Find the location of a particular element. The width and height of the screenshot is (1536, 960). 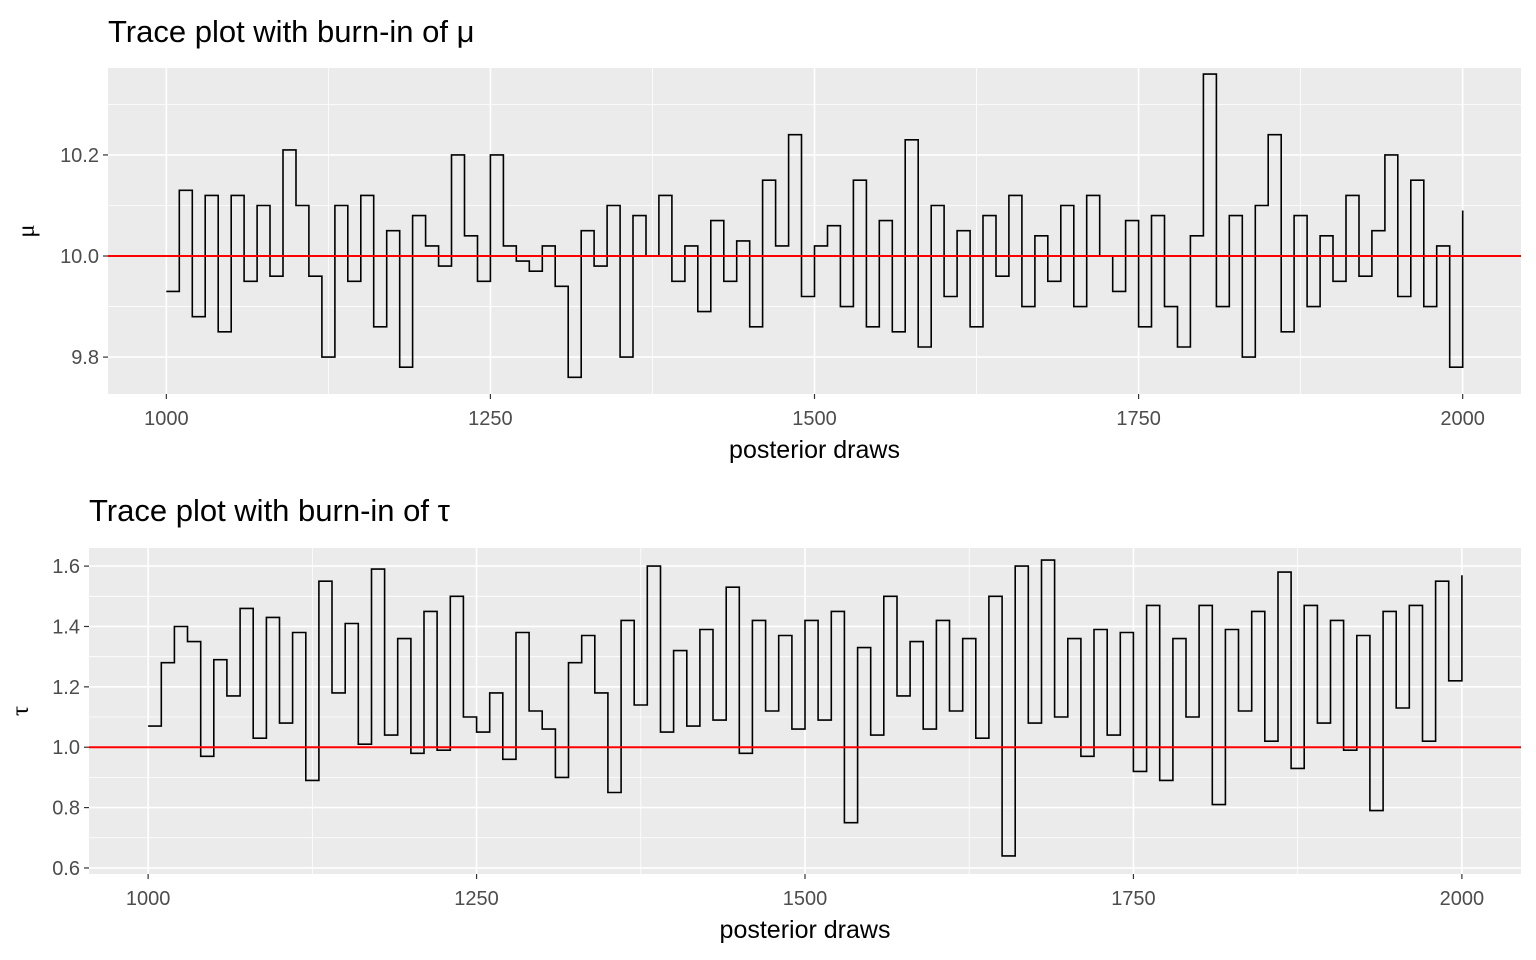

y-tick-label: 1.0 is located at coordinates (66, 748).